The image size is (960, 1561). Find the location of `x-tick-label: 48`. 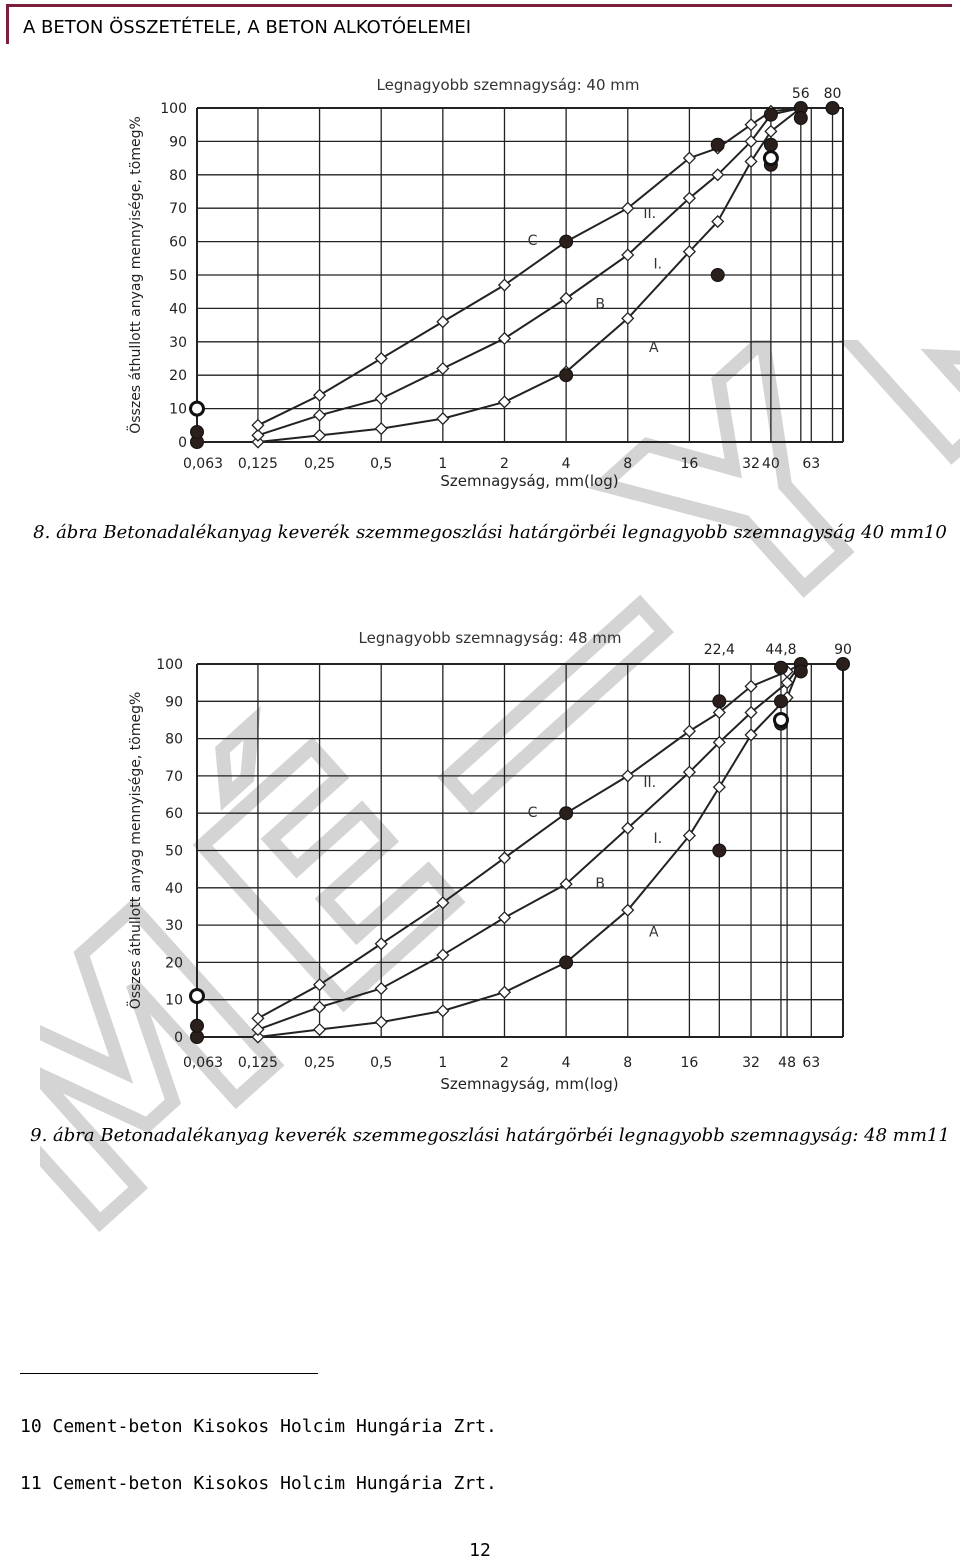

x-tick-label: 48 is located at coordinates (787, 1063).